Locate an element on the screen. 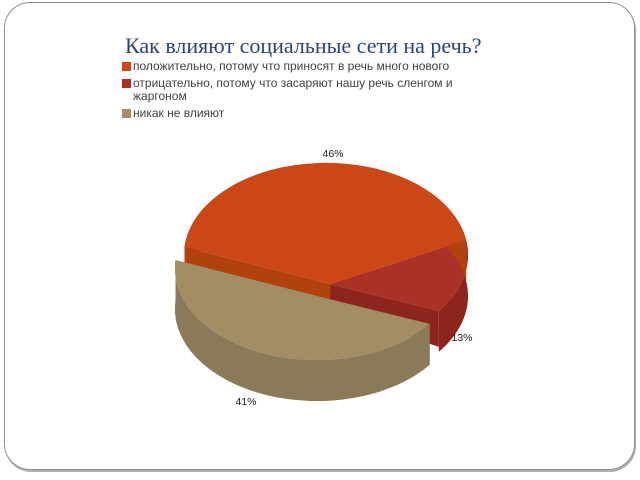 The image size is (640, 480). pie-percentage-label: 41% is located at coordinates (245, 402).